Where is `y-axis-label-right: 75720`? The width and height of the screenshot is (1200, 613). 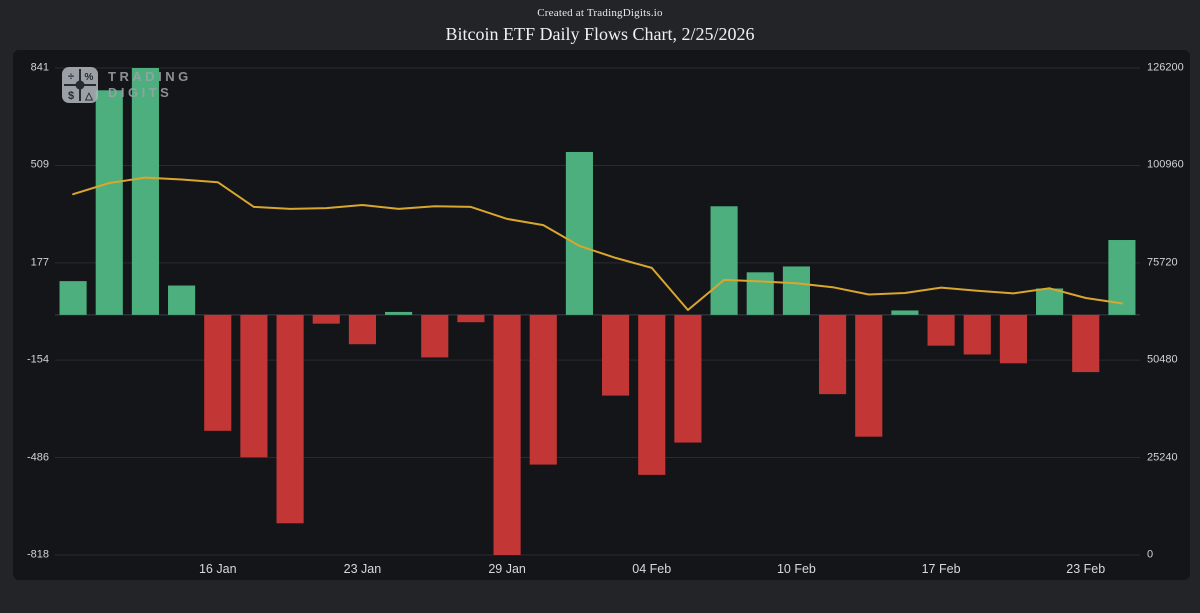 y-axis-label-right: 75720 is located at coordinates (1162, 262).